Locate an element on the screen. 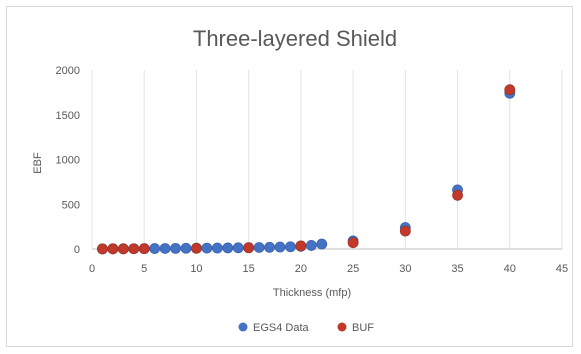 Image resolution: width=581 pixels, height=354 pixels. y-axis-ticks: 0 500 1000 1500 2000 is located at coordinates (68, 160).